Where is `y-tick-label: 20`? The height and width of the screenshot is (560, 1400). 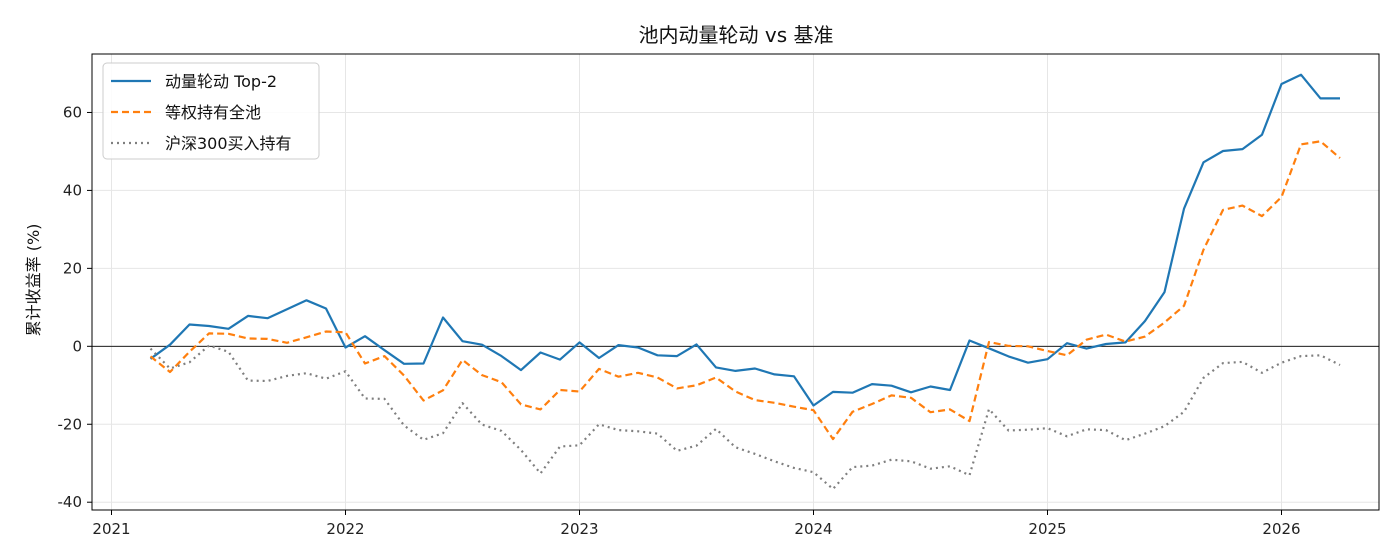
y-tick-label: 20 is located at coordinates (72, 268).